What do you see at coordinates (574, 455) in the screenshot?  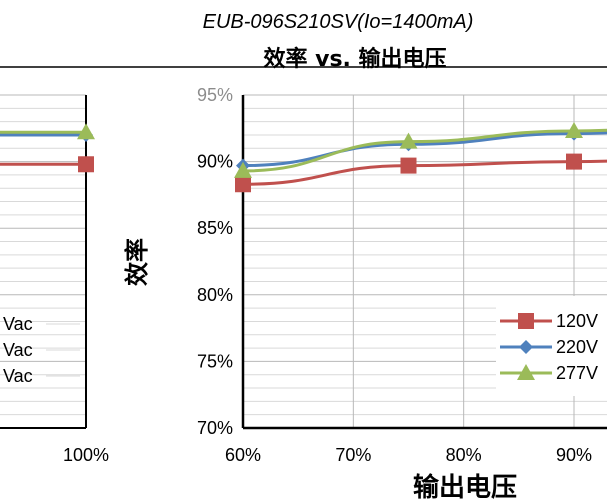 I see `x-tick-label: 90%` at bounding box center [574, 455].